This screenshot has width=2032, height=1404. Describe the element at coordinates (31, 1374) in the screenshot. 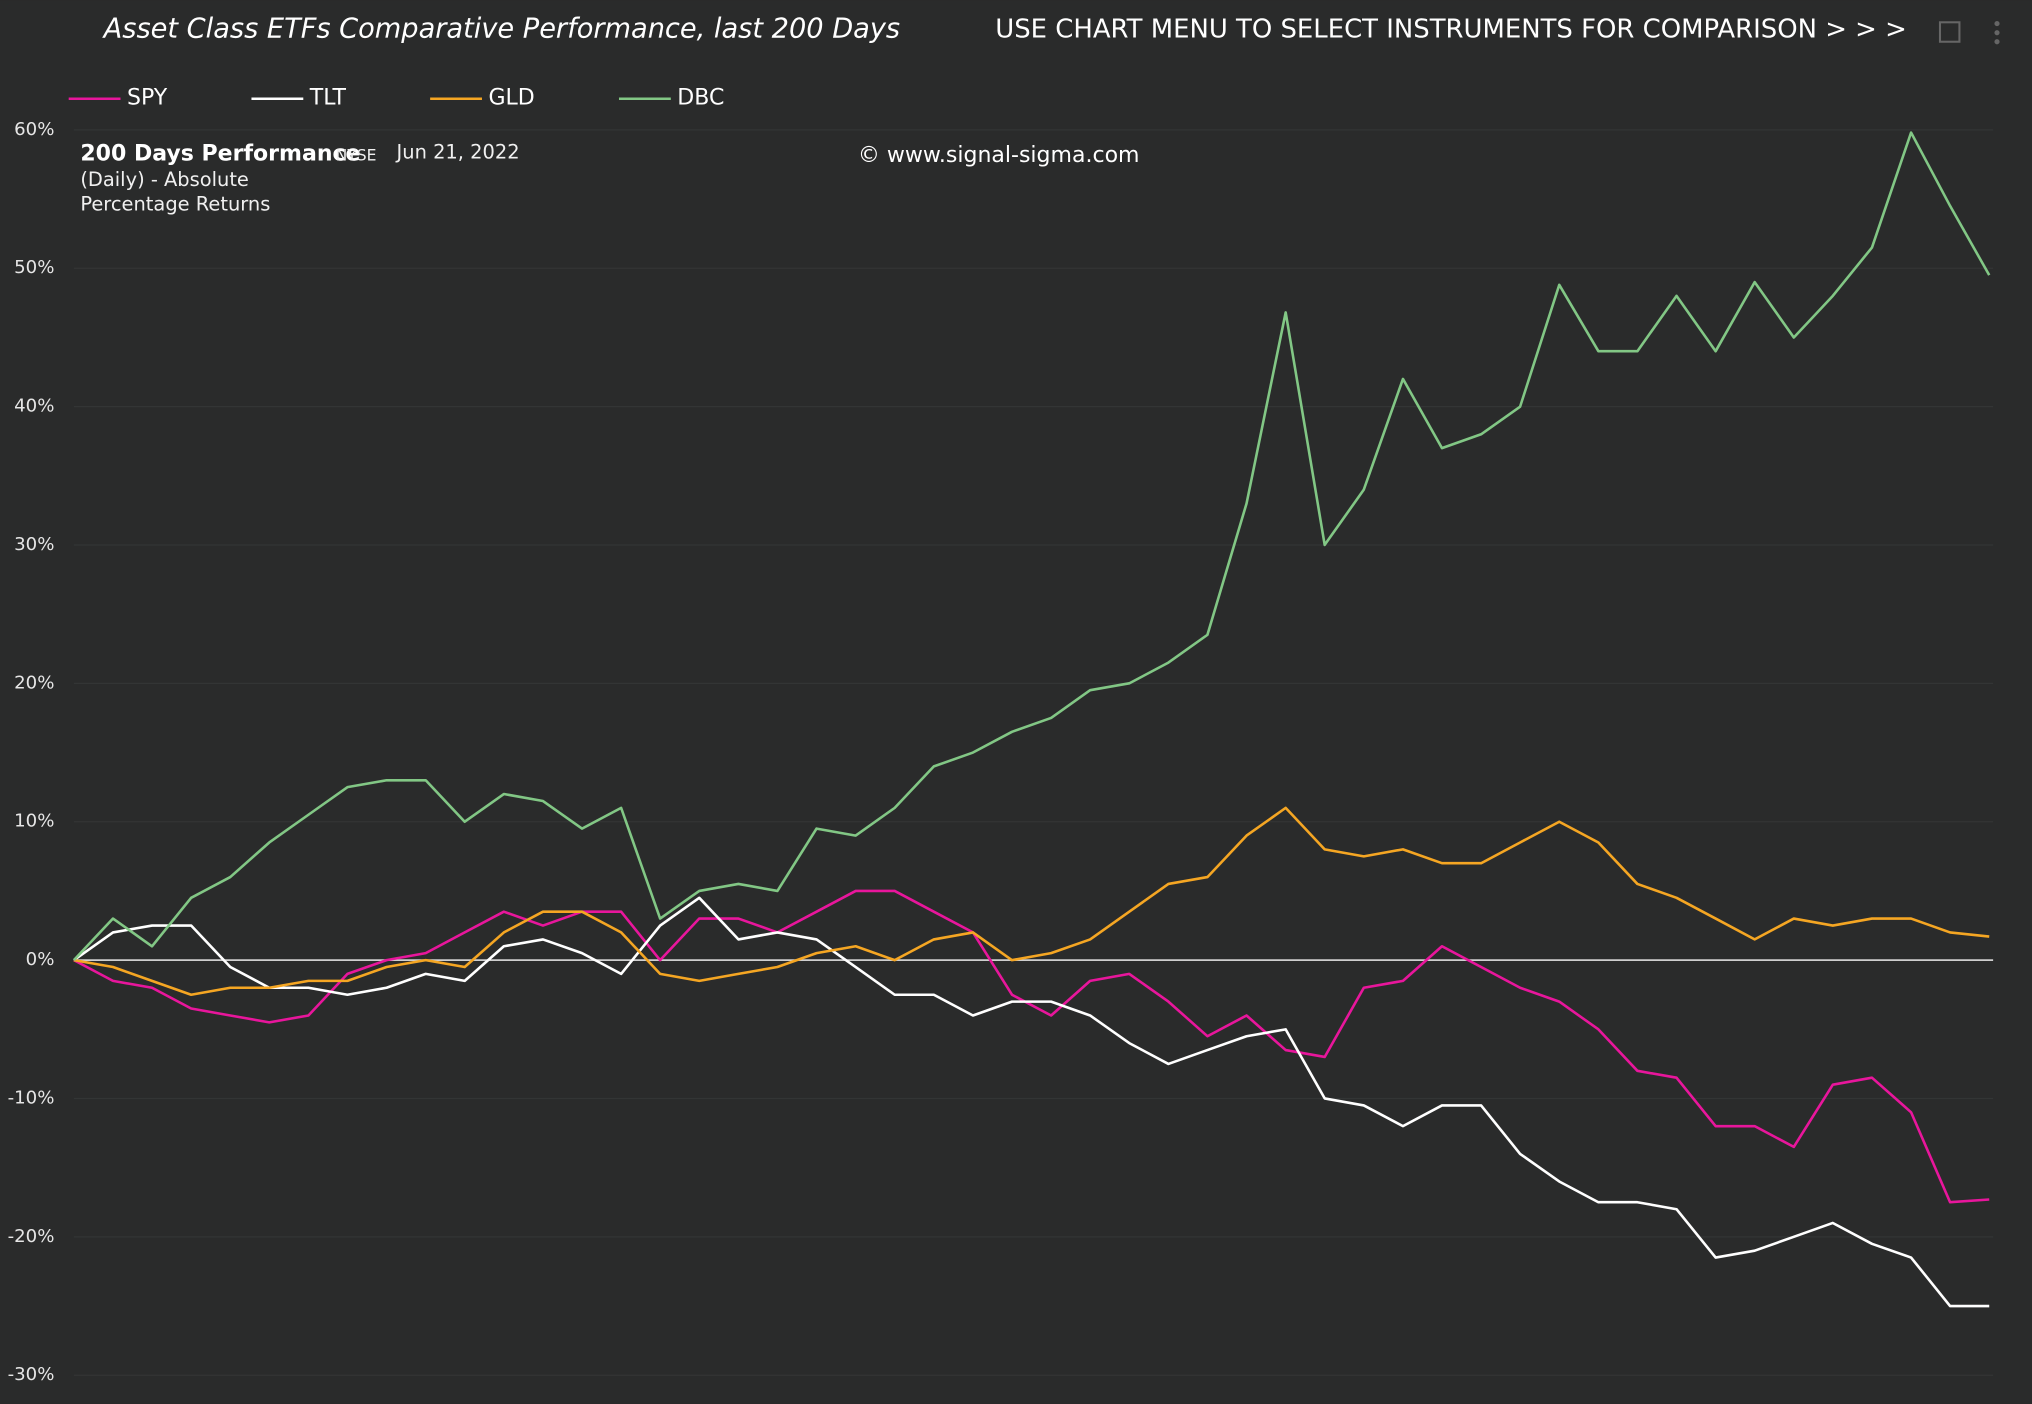

I see `y-tick-label: -30%` at that location.